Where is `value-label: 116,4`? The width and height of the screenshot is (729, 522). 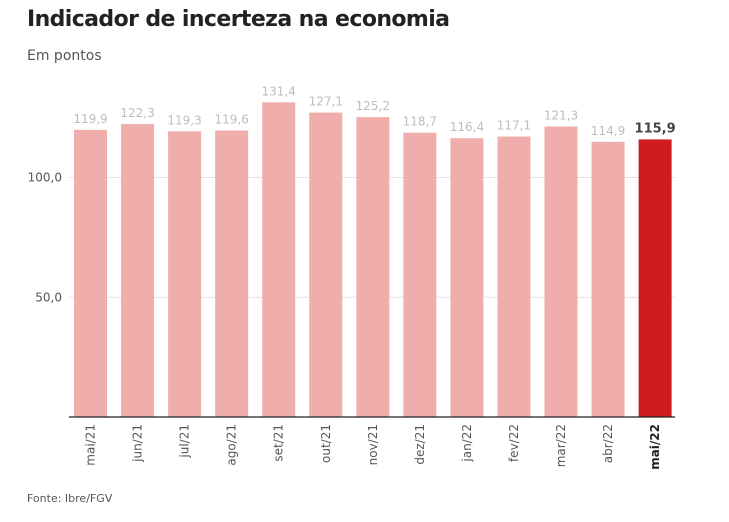
value-label: 116,4 is located at coordinates (467, 127).